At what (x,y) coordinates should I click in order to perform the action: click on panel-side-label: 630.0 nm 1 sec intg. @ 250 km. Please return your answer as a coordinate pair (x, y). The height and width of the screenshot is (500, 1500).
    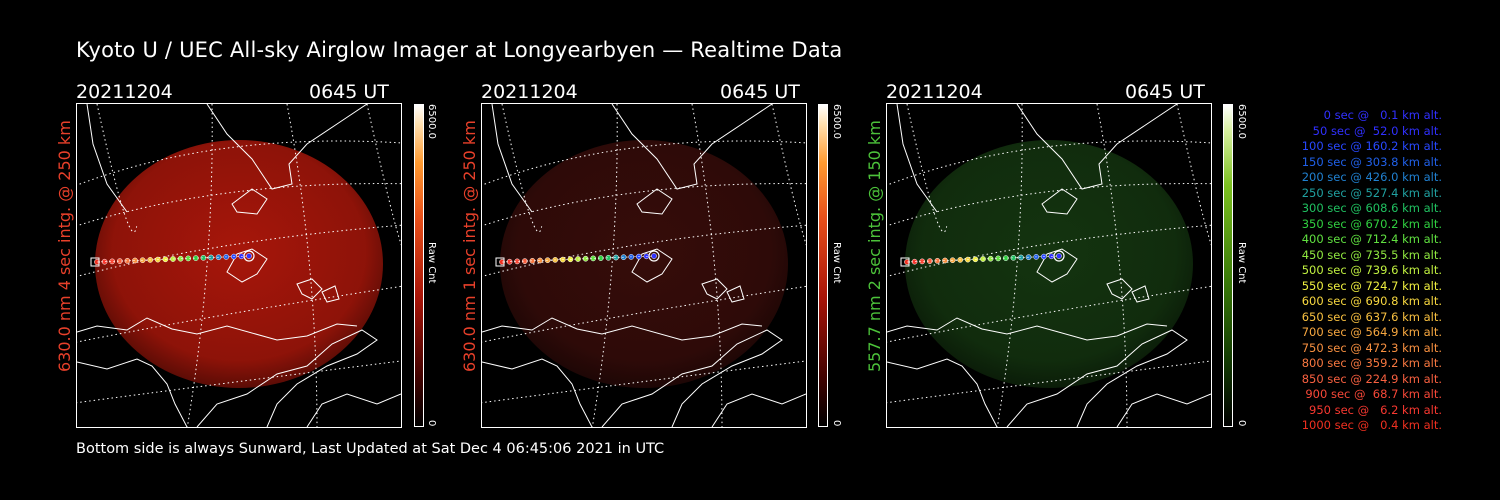
    Looking at the image, I should click on (469, 246).